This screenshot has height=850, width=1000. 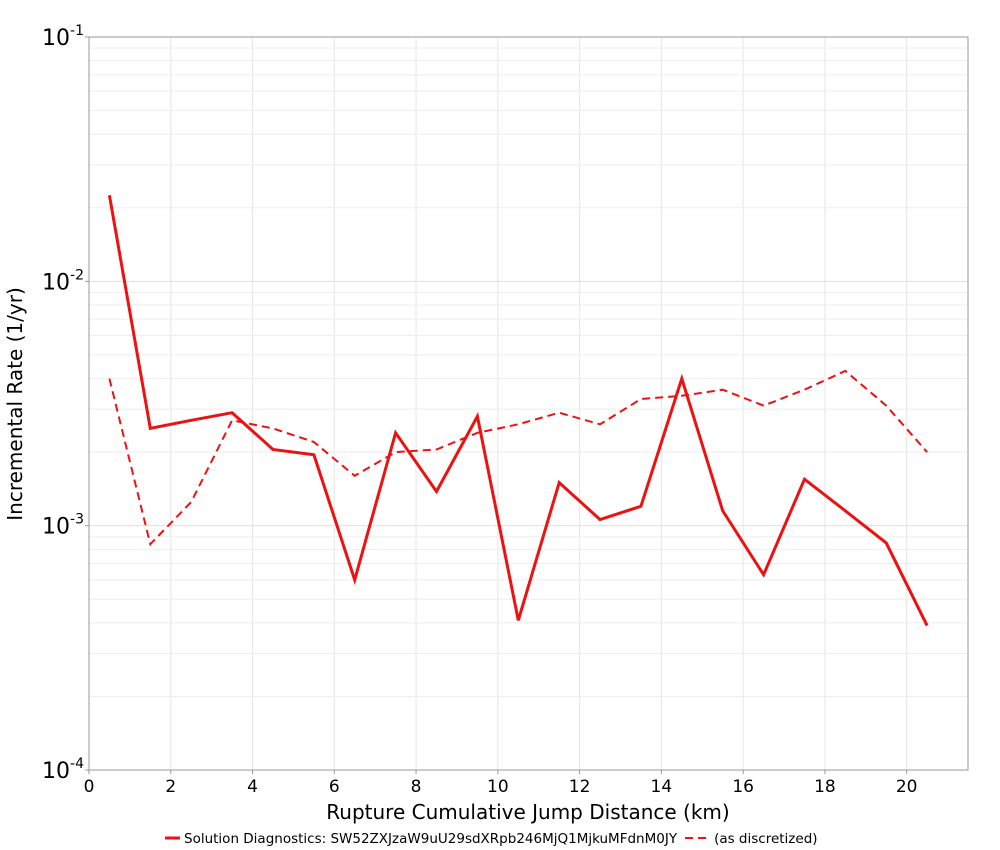 What do you see at coordinates (580, 787) in the screenshot?
I see `x-tick-label: 12` at bounding box center [580, 787].